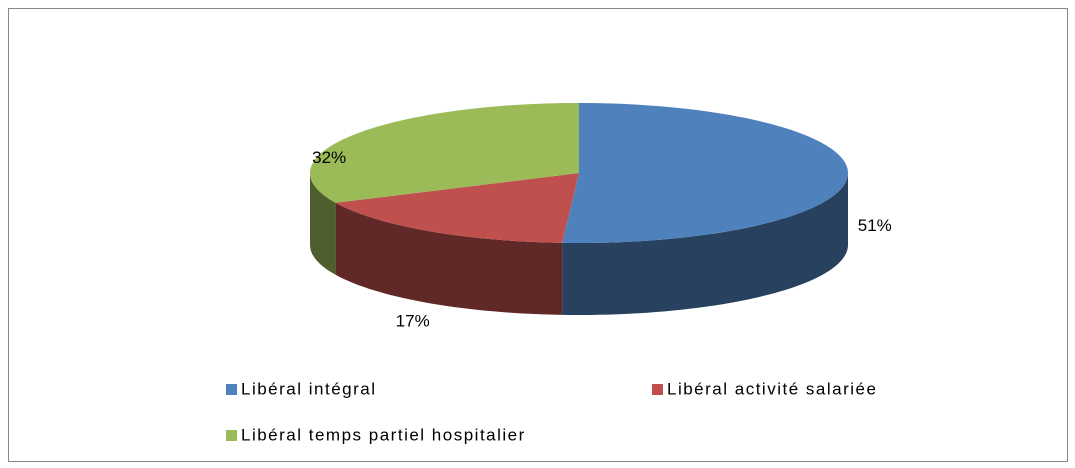  I want to click on legend-label: Libéral activité salariée, so click(772, 388).